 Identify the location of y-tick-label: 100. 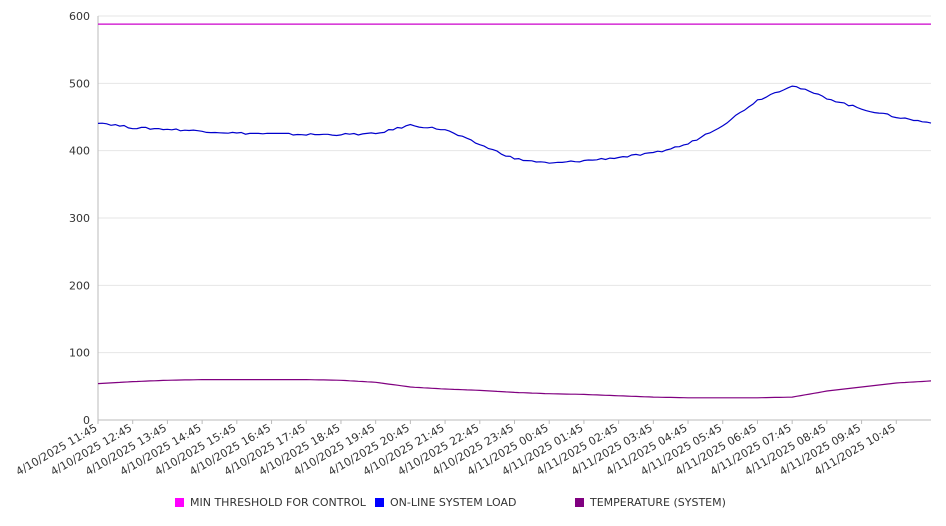
(79, 353).